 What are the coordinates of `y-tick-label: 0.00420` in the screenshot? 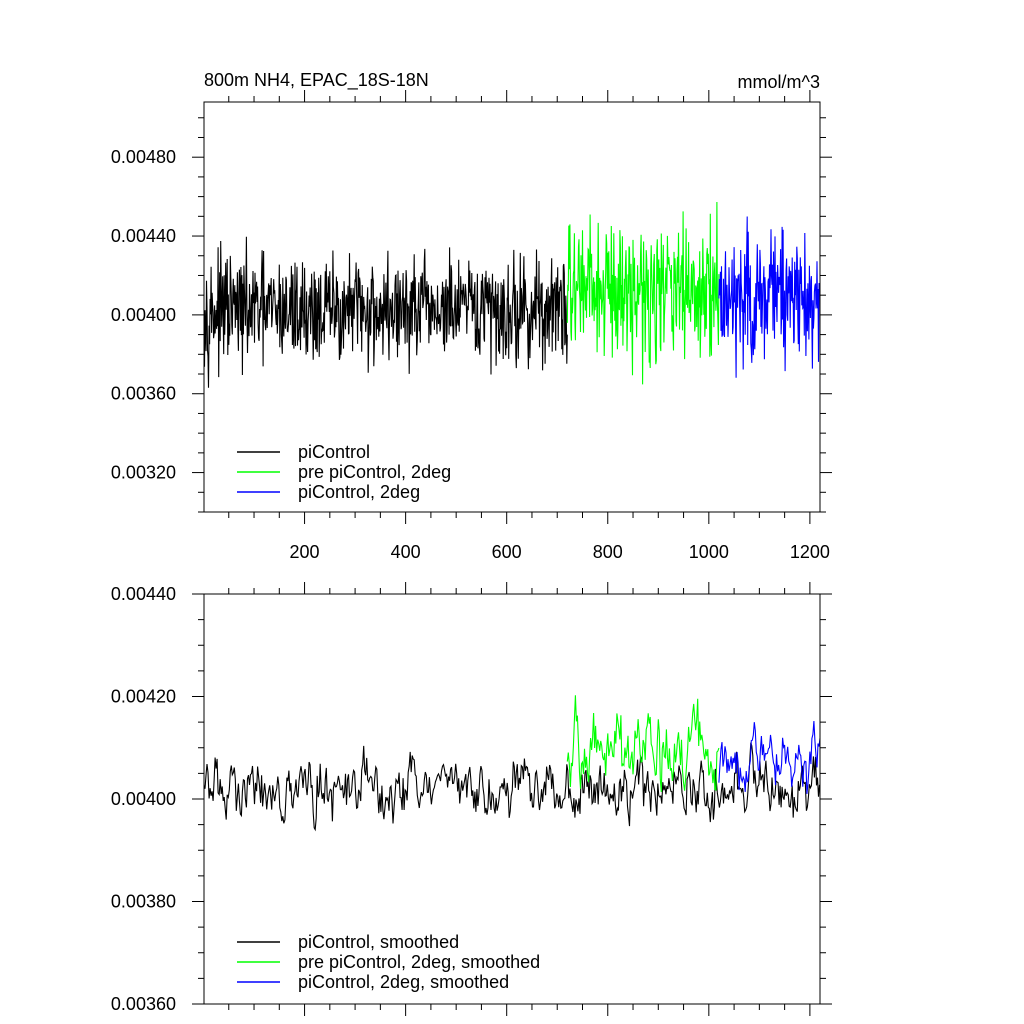 It's located at (143, 697).